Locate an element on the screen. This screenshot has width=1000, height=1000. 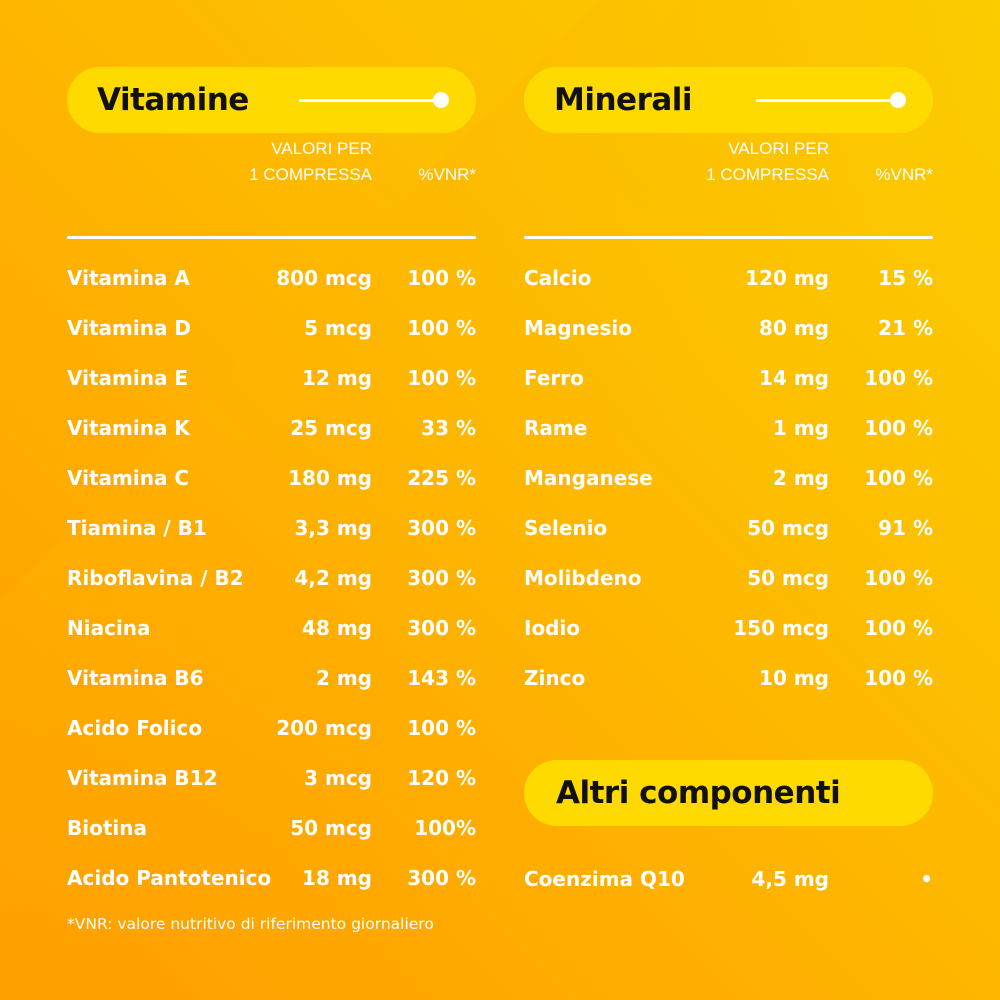
table-row: Vitamina C 180 mg 225 % is located at coordinates (271, 478).